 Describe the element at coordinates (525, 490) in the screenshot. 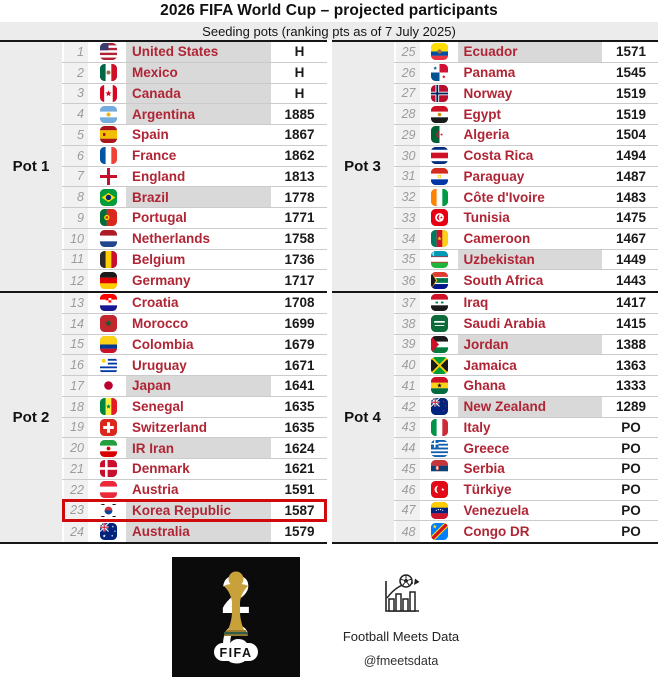

I see `team-row: 46 Türkiye PO` at that location.